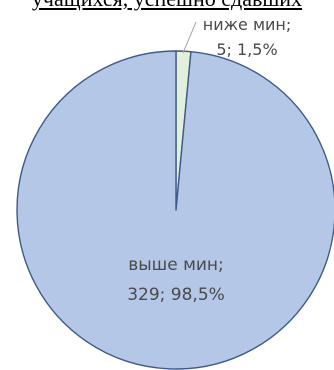 This screenshot has width=334, height=370. What do you see at coordinates (176, 265) in the screenshot?
I see `slice-label-above-min-name: выше мин;` at bounding box center [176, 265].